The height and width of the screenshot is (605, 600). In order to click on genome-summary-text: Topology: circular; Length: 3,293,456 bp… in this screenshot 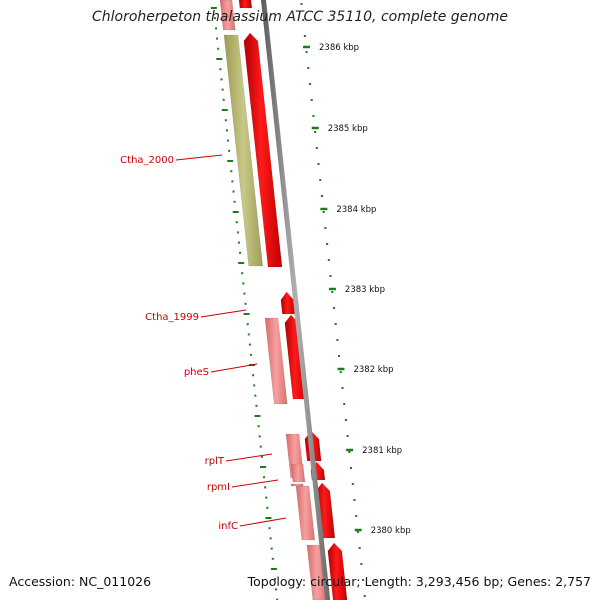, I will do `click(419, 581)`.